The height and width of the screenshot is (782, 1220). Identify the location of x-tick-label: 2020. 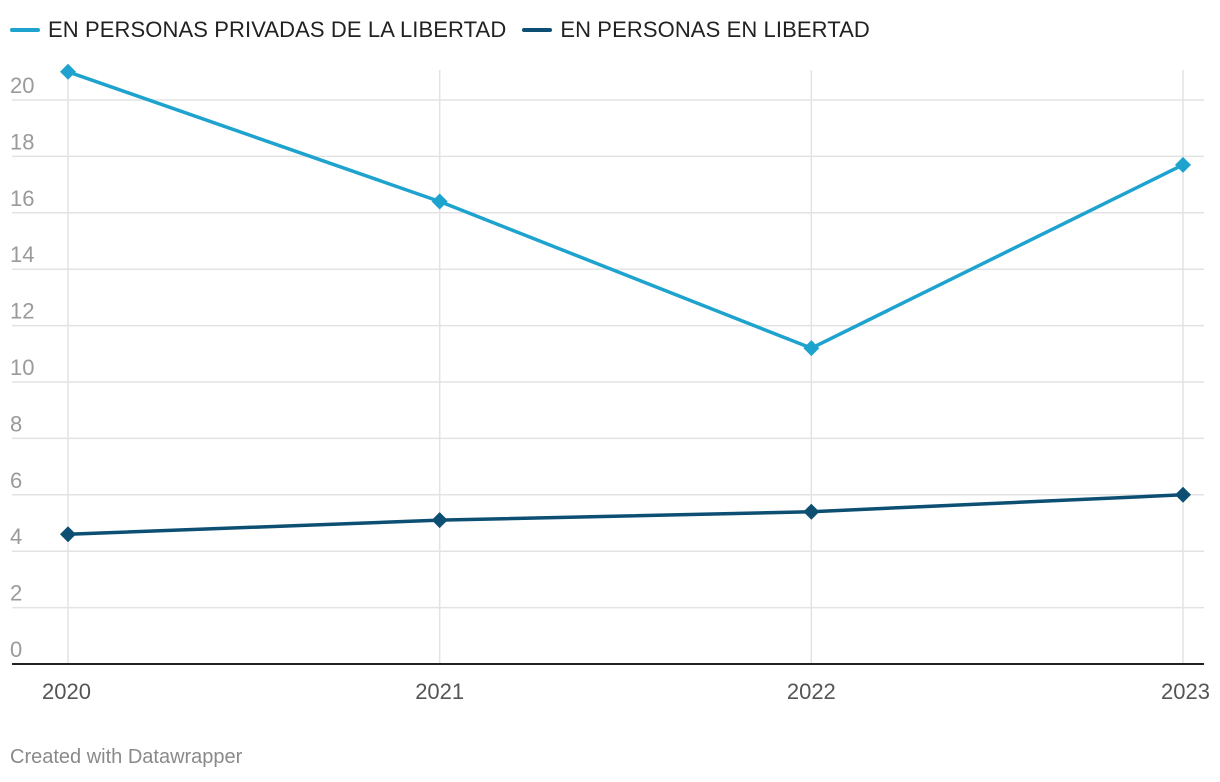
(66, 691).